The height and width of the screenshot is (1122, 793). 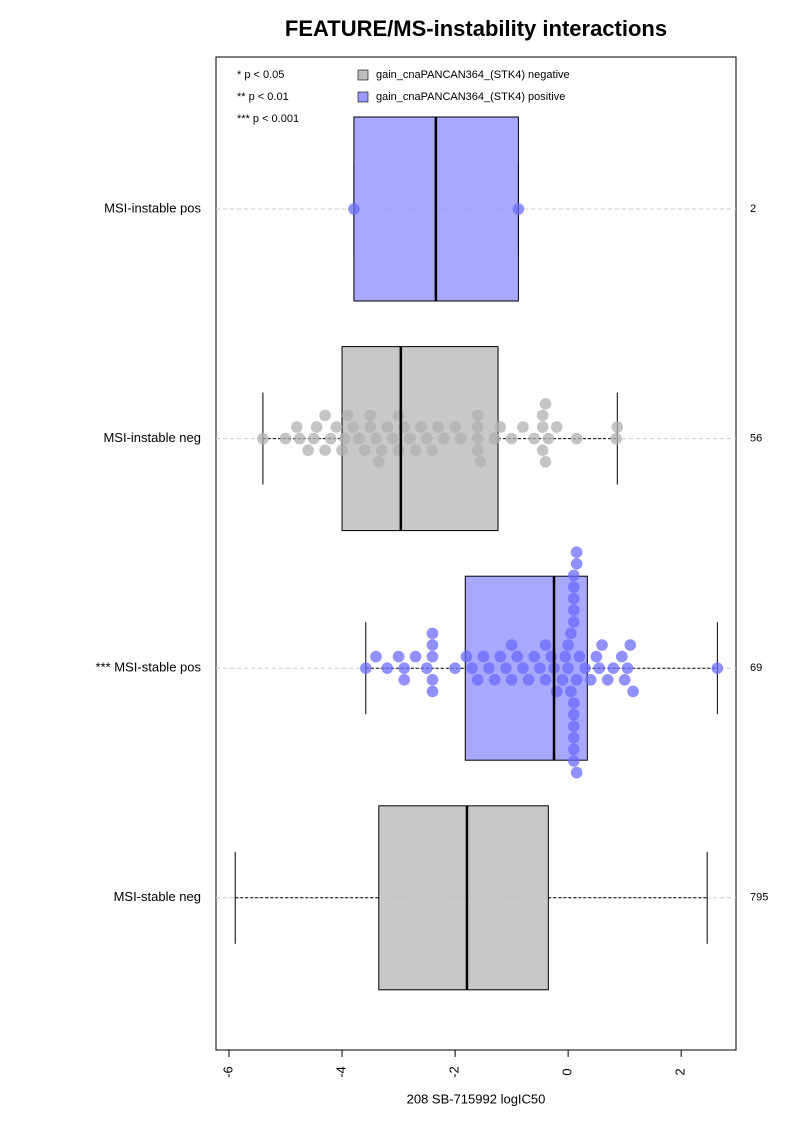 What do you see at coordinates (463, 898) in the screenshot?
I see `box` at bounding box center [463, 898].